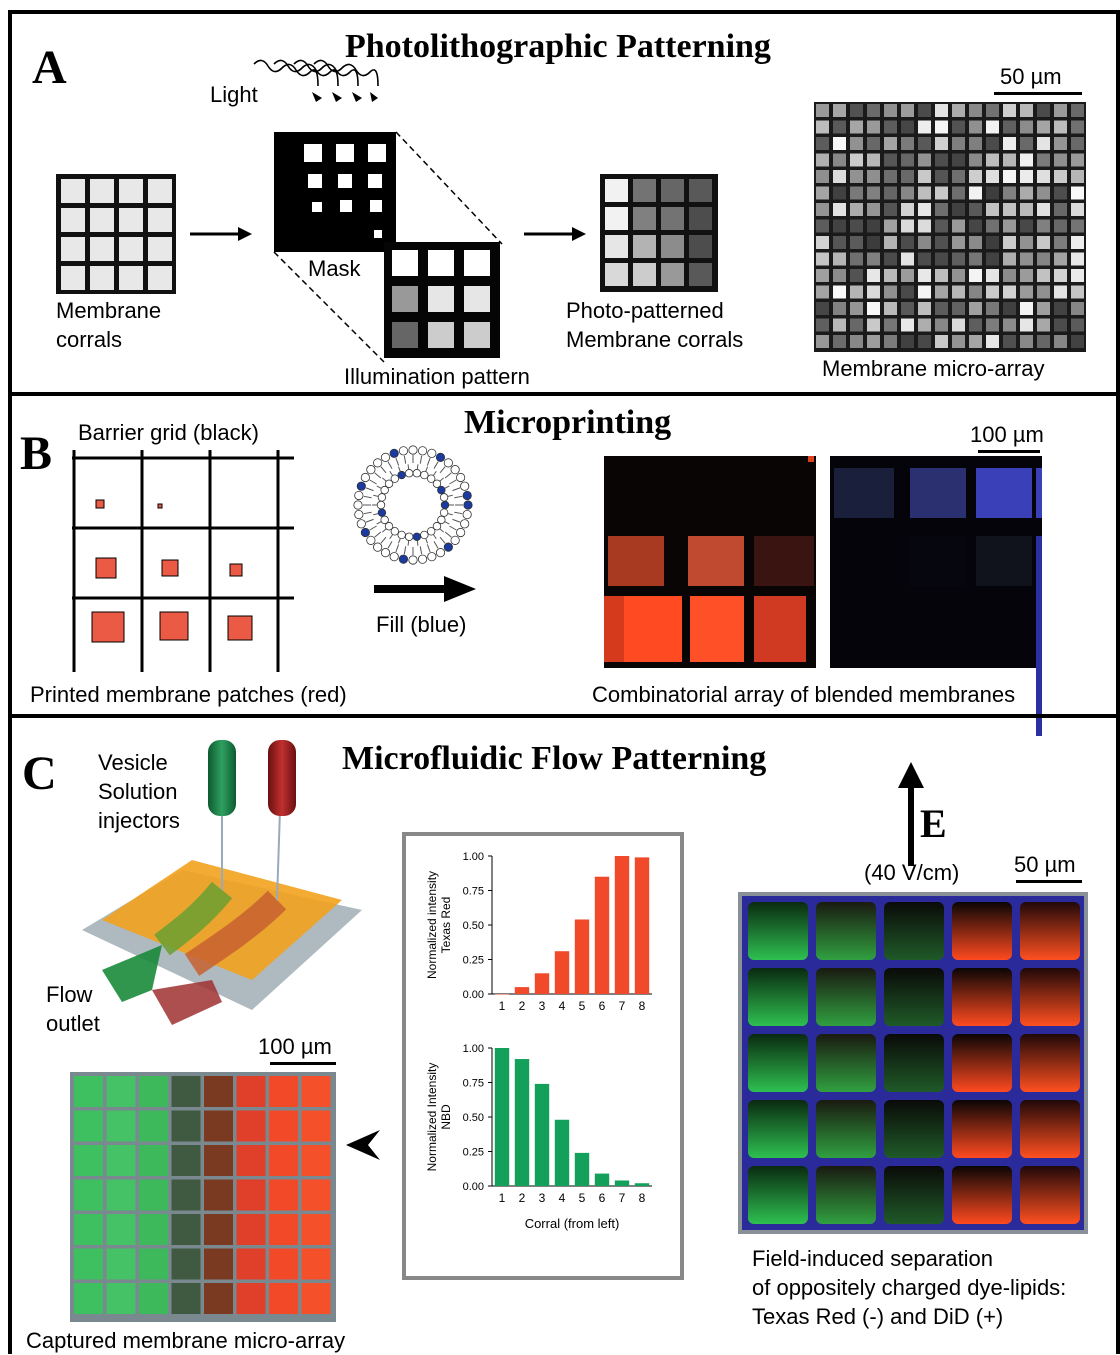  Describe the element at coordinates (316, 80) in the screenshot. I see `light-rays-icon` at that location.